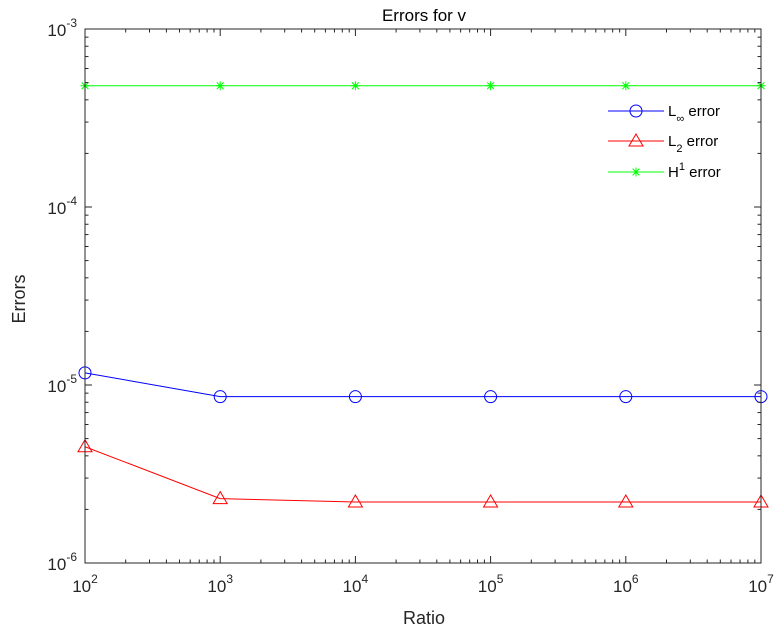 The width and height of the screenshot is (783, 633). I want to click on x-axis-label: Ratio, so click(424, 618).